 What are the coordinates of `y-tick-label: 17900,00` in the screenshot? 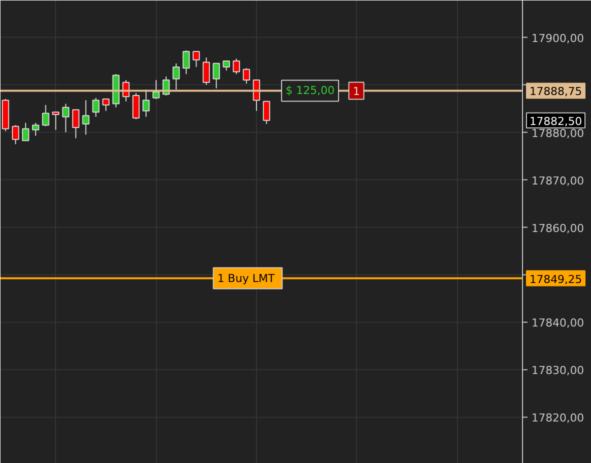 It's located at (558, 38).